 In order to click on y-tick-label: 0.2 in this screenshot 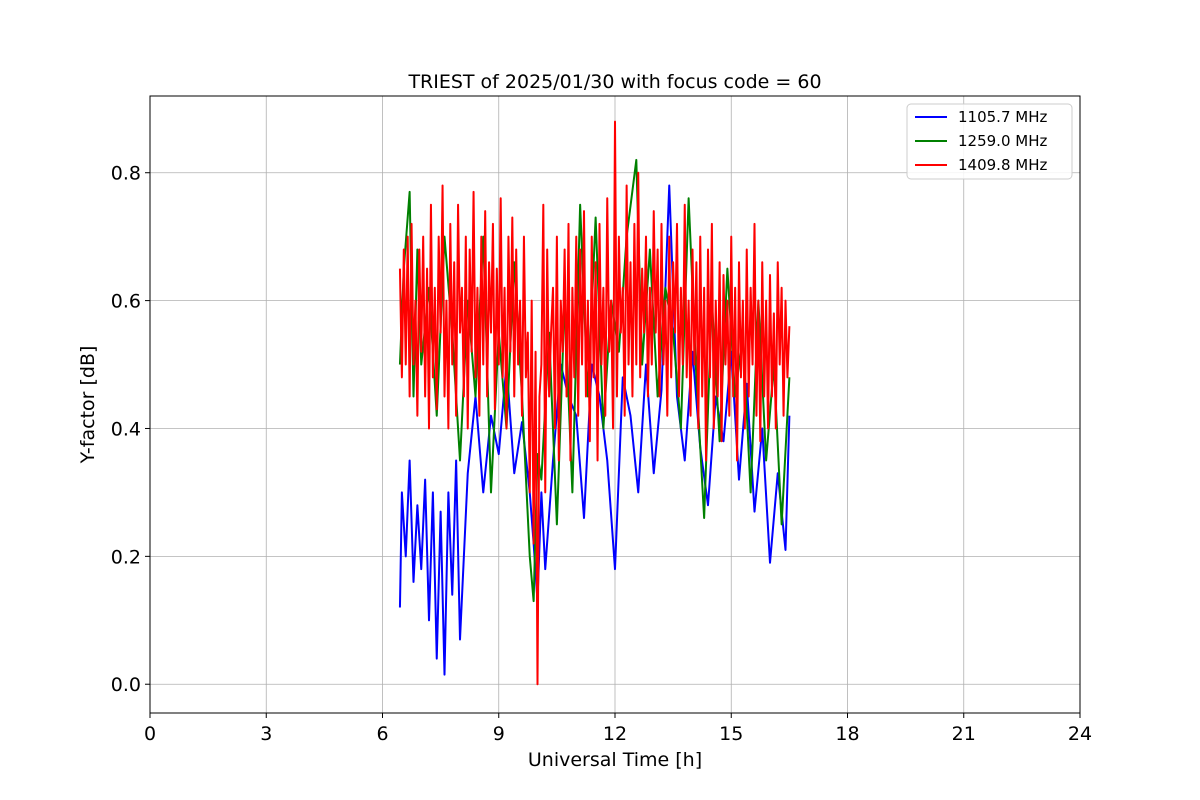, I will do `click(126, 557)`.